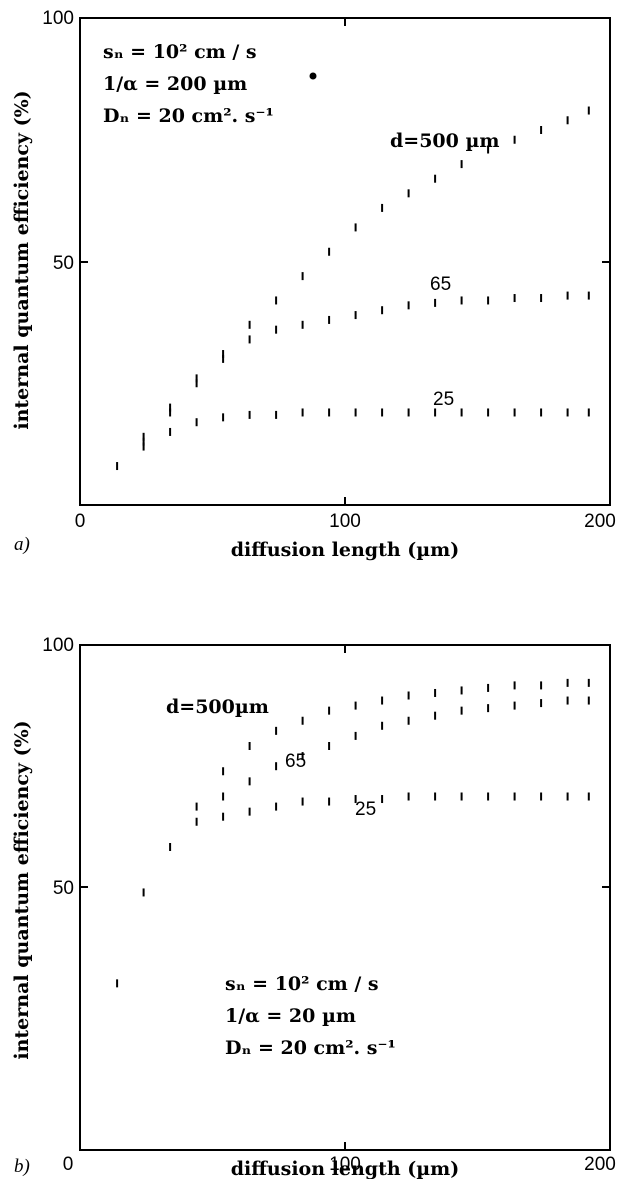 This screenshot has width=629, height=1179. Describe the element at coordinates (188, 116) in the screenshot. I see `chart-a-annotation-dn: Dₙ = 20 cm². s⁻¹` at that location.